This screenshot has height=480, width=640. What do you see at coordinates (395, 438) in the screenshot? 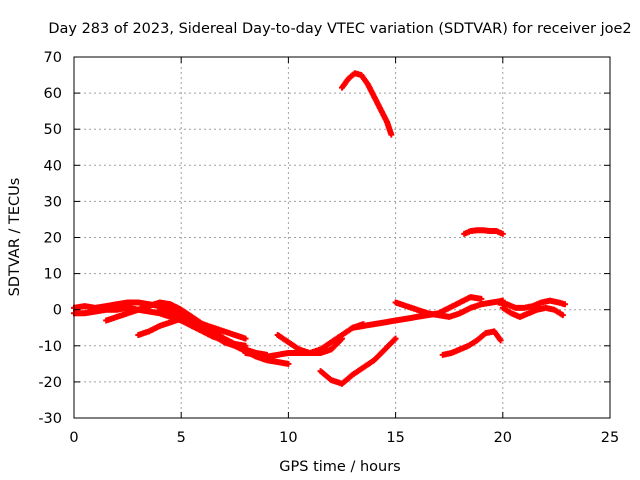
I see `x-tick-label: 15` at bounding box center [395, 438].